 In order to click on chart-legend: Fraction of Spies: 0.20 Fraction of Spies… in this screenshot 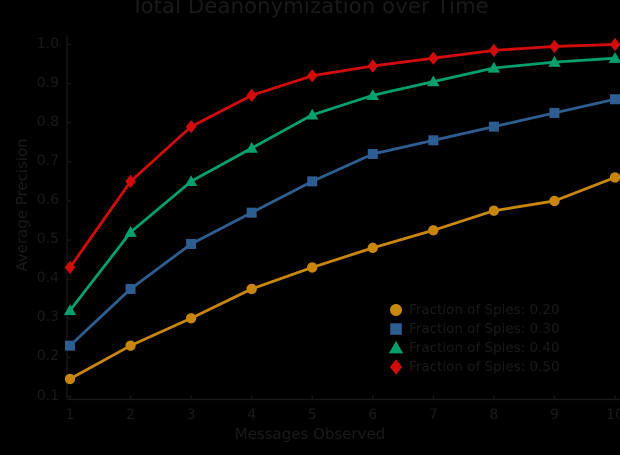, I will do `click(499, 338)`.